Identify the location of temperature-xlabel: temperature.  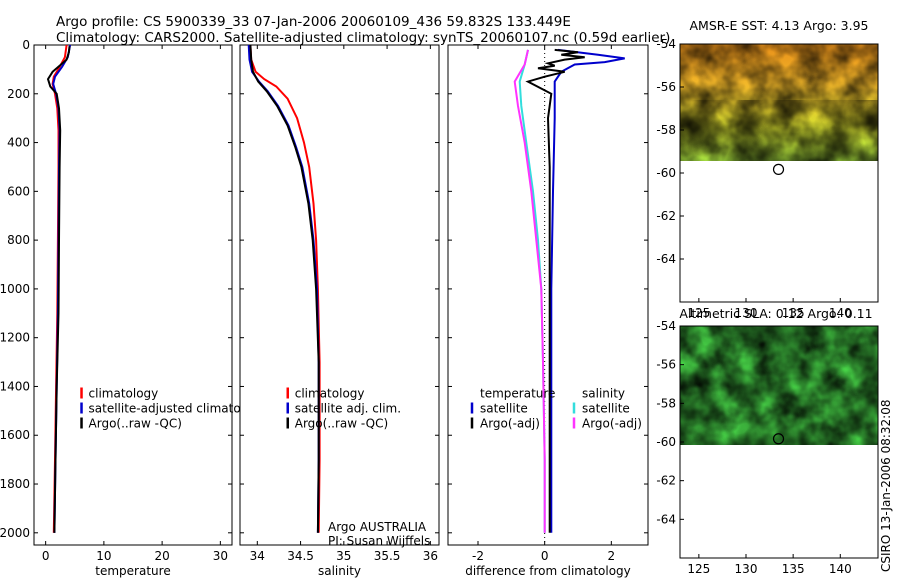
(132, 571).